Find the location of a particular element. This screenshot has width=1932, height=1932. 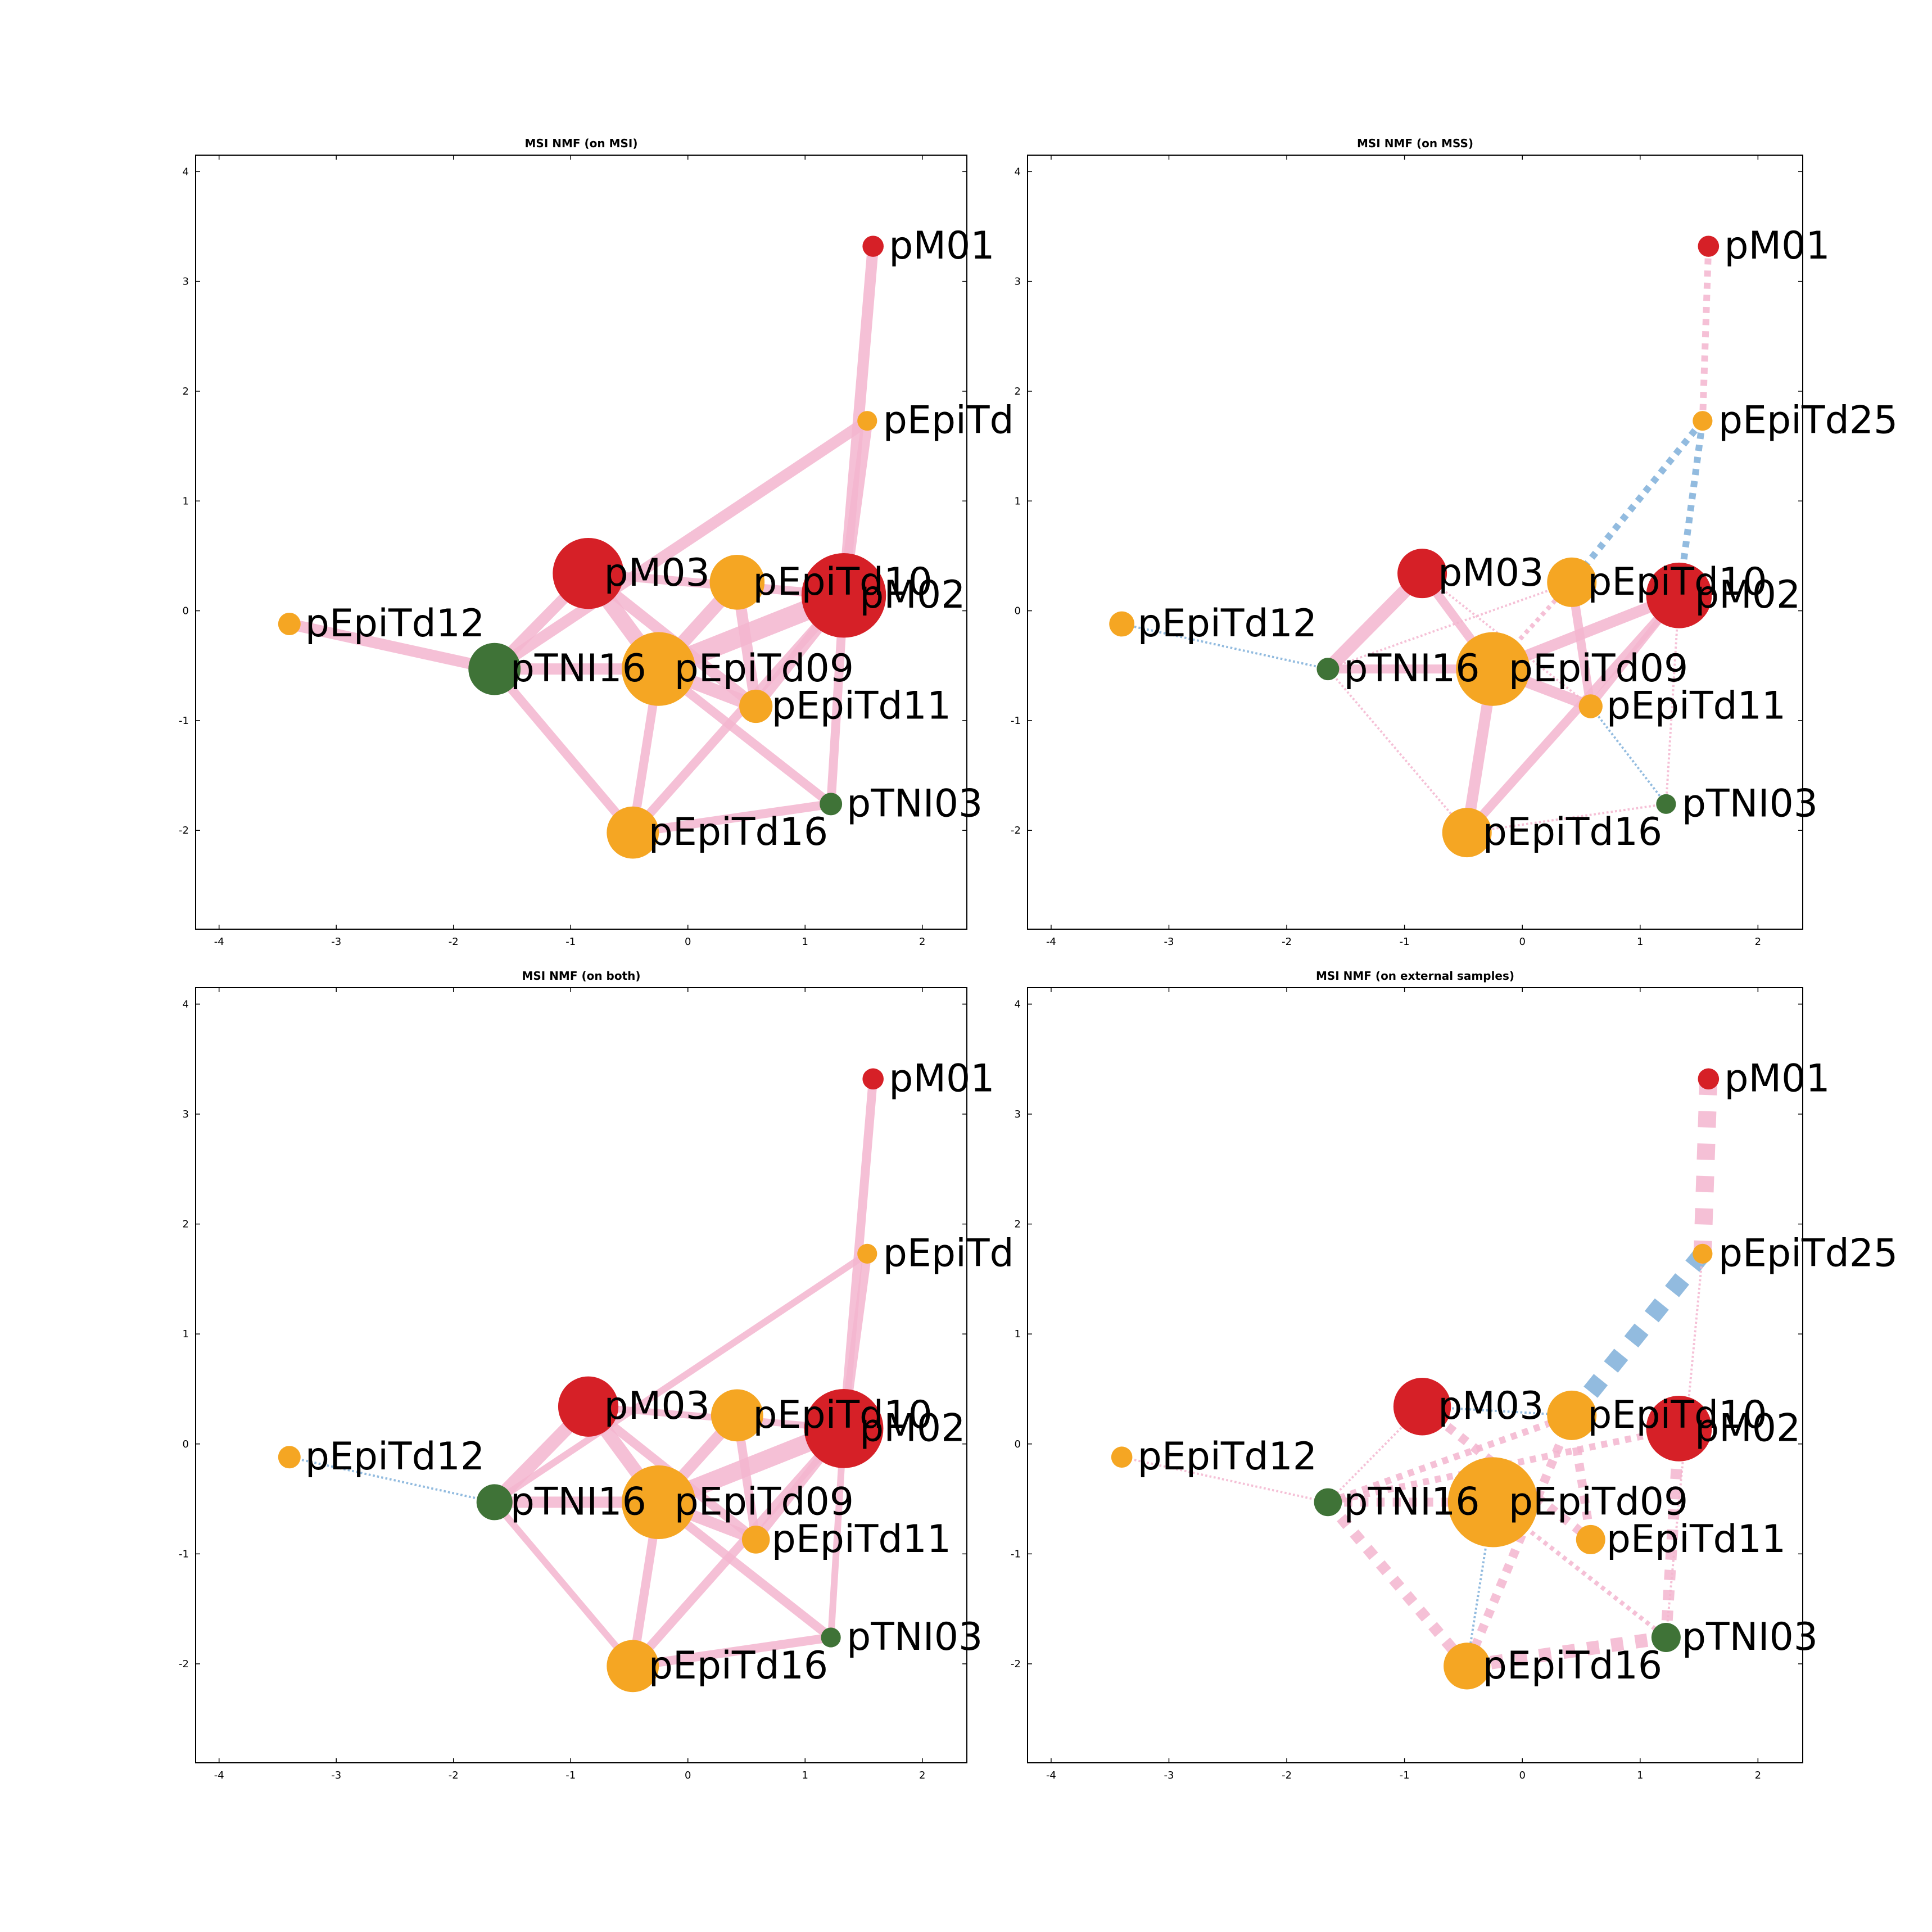

edge-pEpiTd11-pTNI03 is located at coordinates (1628, 755).